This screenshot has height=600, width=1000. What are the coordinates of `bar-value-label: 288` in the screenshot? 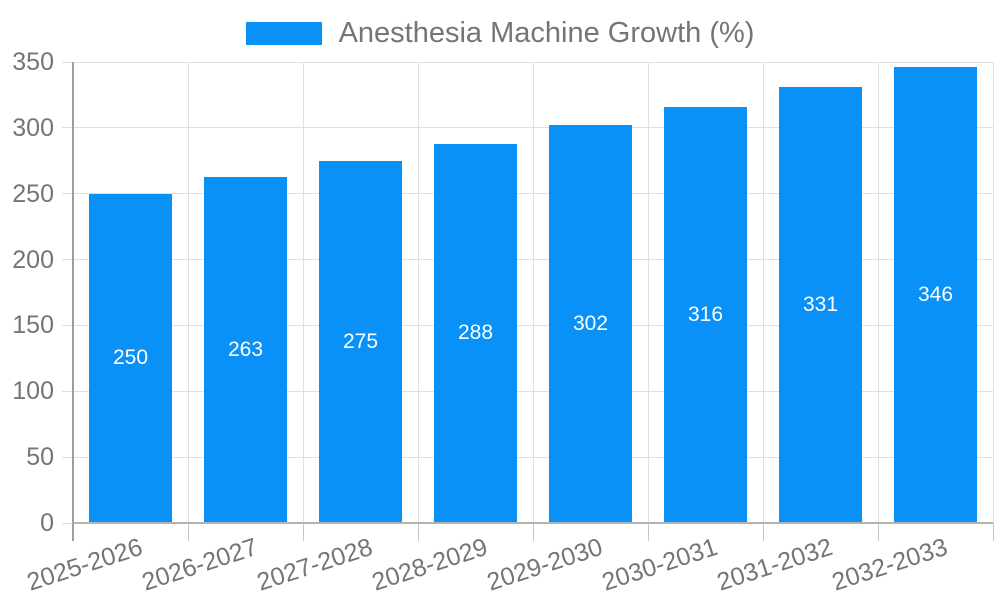 It's located at (475, 333).